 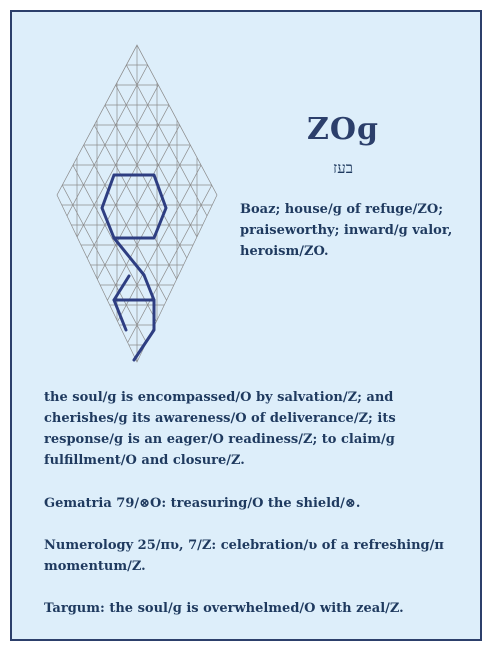 I want to click on highlighted-path, so click(x=134, y=267).